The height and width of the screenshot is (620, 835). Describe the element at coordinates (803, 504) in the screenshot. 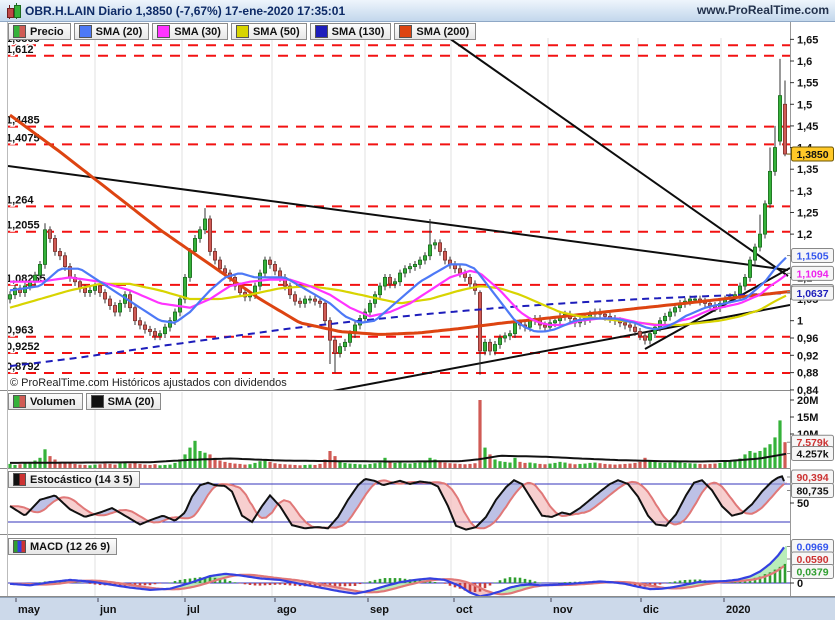

I see `svg-text: 50` at that location.